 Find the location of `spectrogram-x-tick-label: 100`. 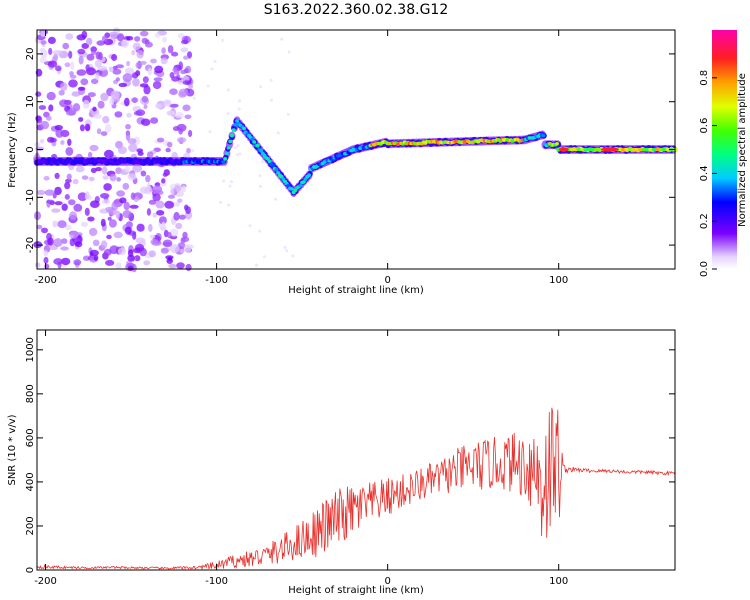

spectrogram-x-tick-label: 100 is located at coordinates (558, 280).